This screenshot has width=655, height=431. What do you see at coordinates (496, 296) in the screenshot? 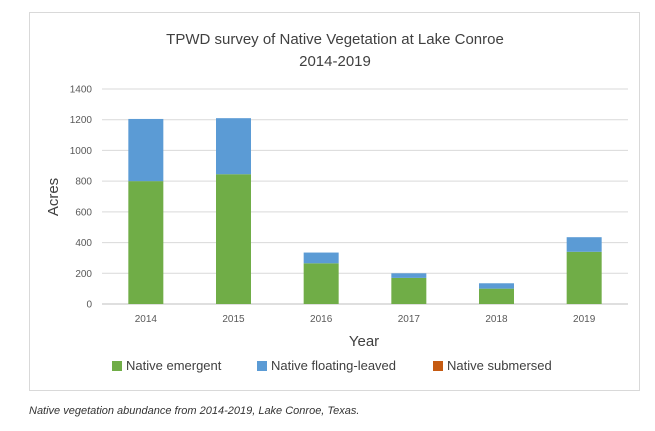
I see `bar-native-emergent-2018` at bounding box center [496, 296].